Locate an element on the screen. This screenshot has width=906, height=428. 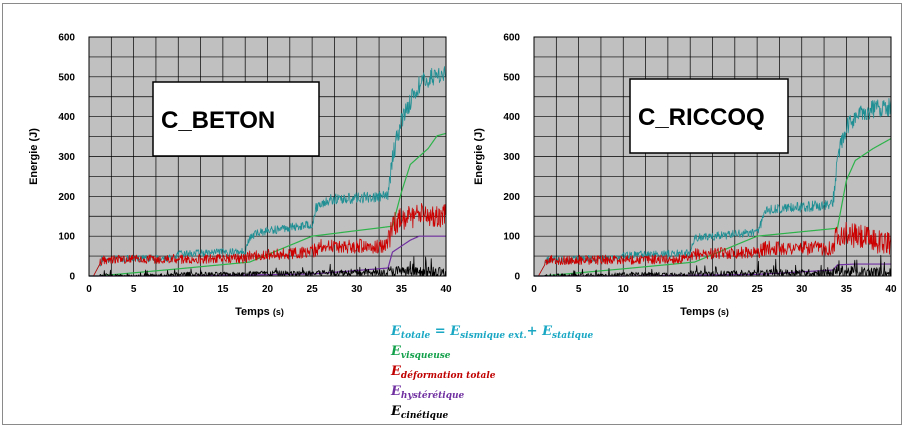
label-box-text: C_RICCOQ is located at coordinates (701, 117).